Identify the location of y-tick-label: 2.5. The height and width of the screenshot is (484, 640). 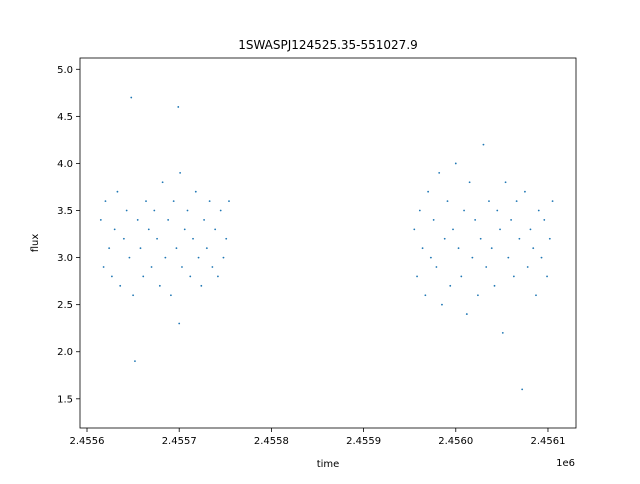
(65, 305).